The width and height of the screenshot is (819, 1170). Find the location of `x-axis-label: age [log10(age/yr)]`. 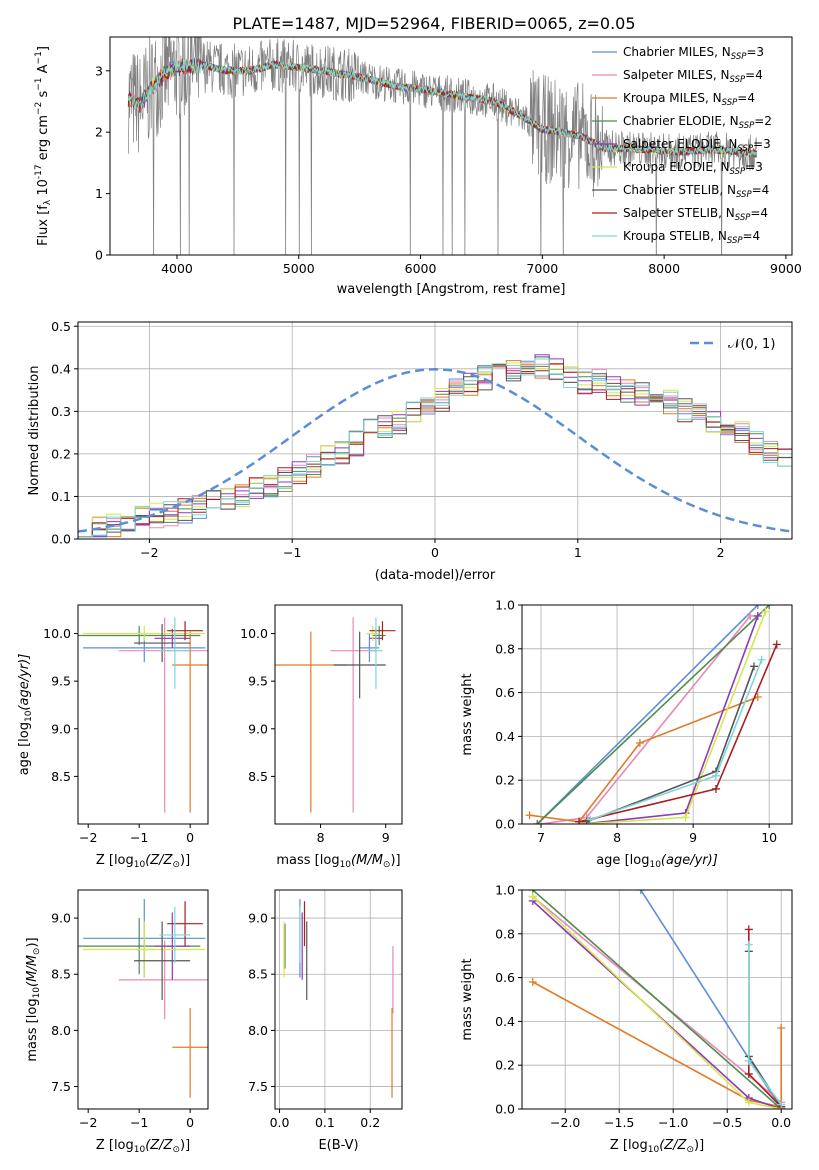

x-axis-label: age [log10(age/yr)] is located at coordinates (657, 861).